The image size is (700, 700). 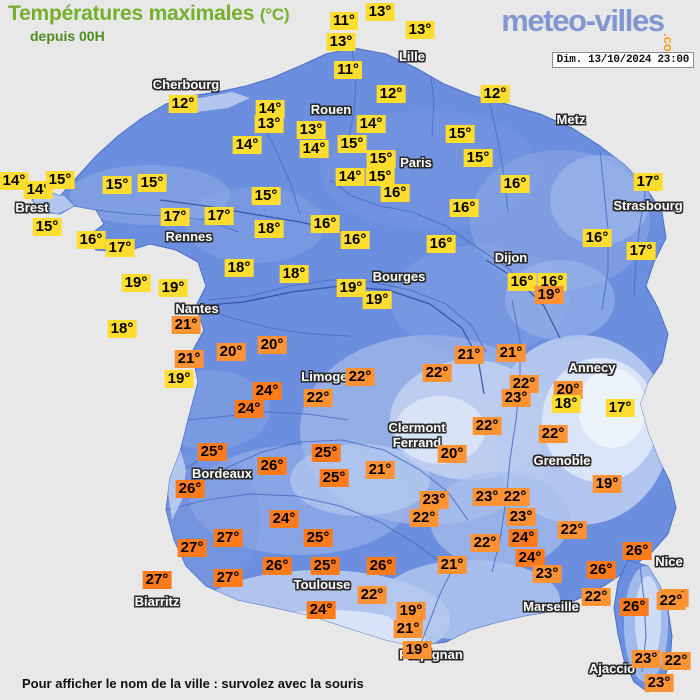 I want to click on city-label: Annecy, so click(x=592, y=367).